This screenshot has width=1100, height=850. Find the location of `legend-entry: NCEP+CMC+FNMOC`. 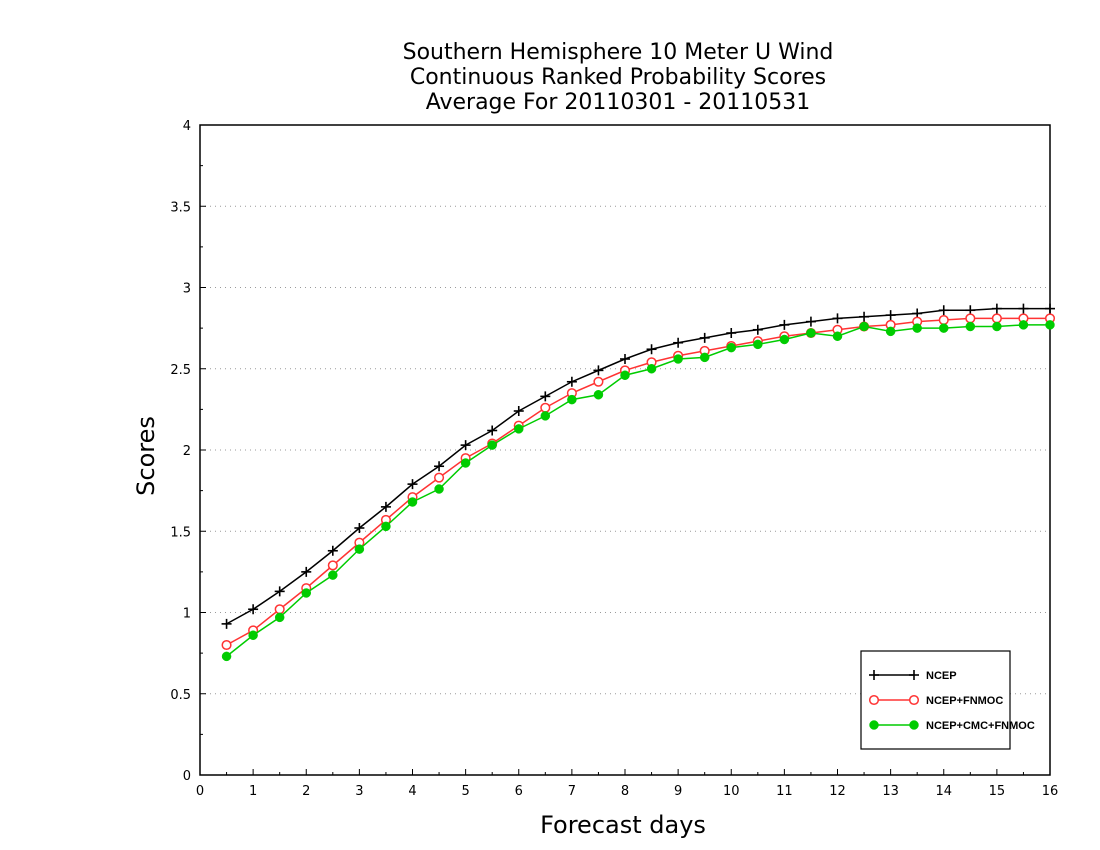

legend-entry: NCEP+CMC+FNMOC is located at coordinates (952, 726).